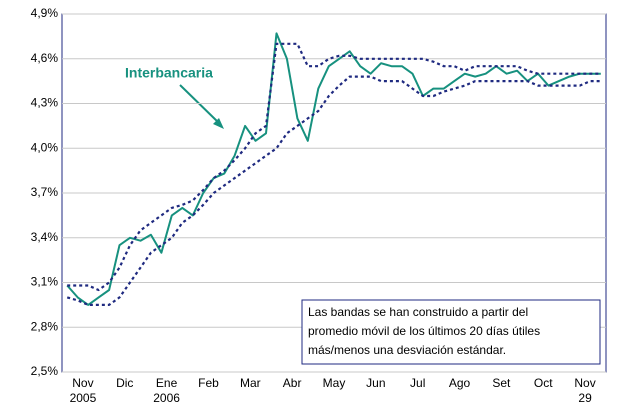  I want to click on note-box, so click(451, 332).